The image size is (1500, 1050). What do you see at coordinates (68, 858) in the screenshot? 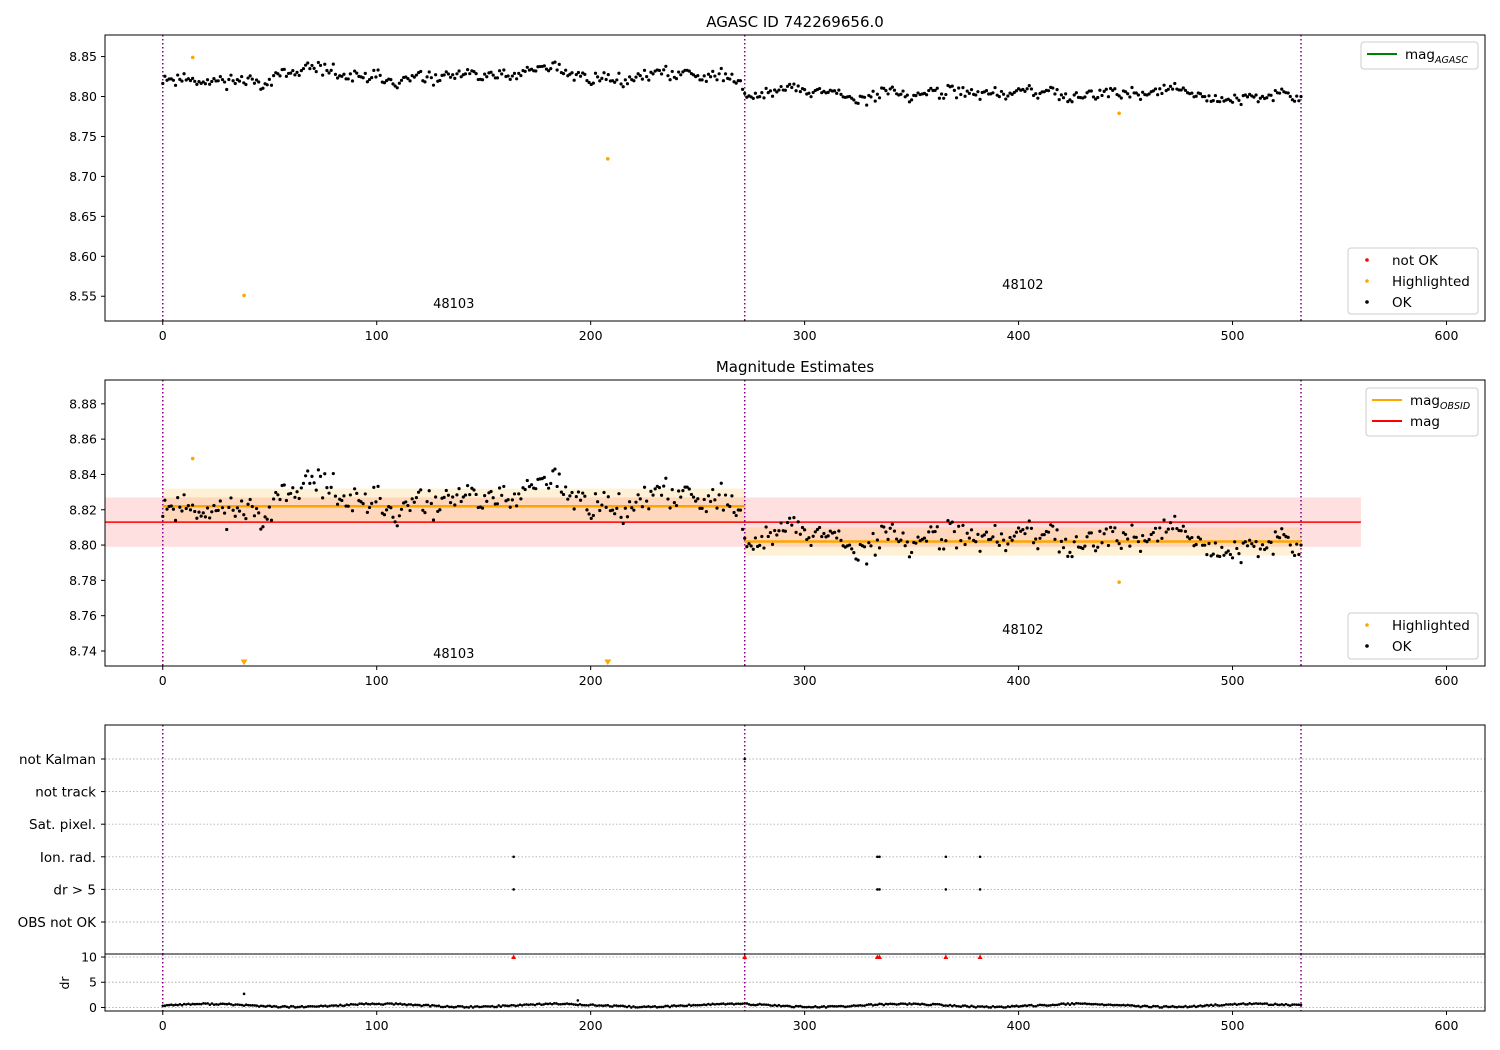
I see `flag-label: Ion. rad.` at bounding box center [68, 858].